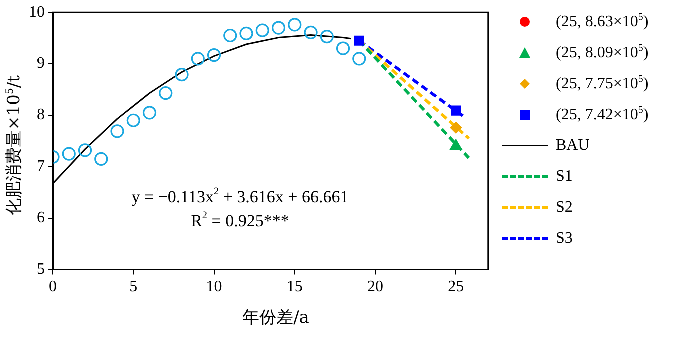 The width and height of the screenshot is (700, 341). I want to click on legend-label: S2, so click(564, 207).